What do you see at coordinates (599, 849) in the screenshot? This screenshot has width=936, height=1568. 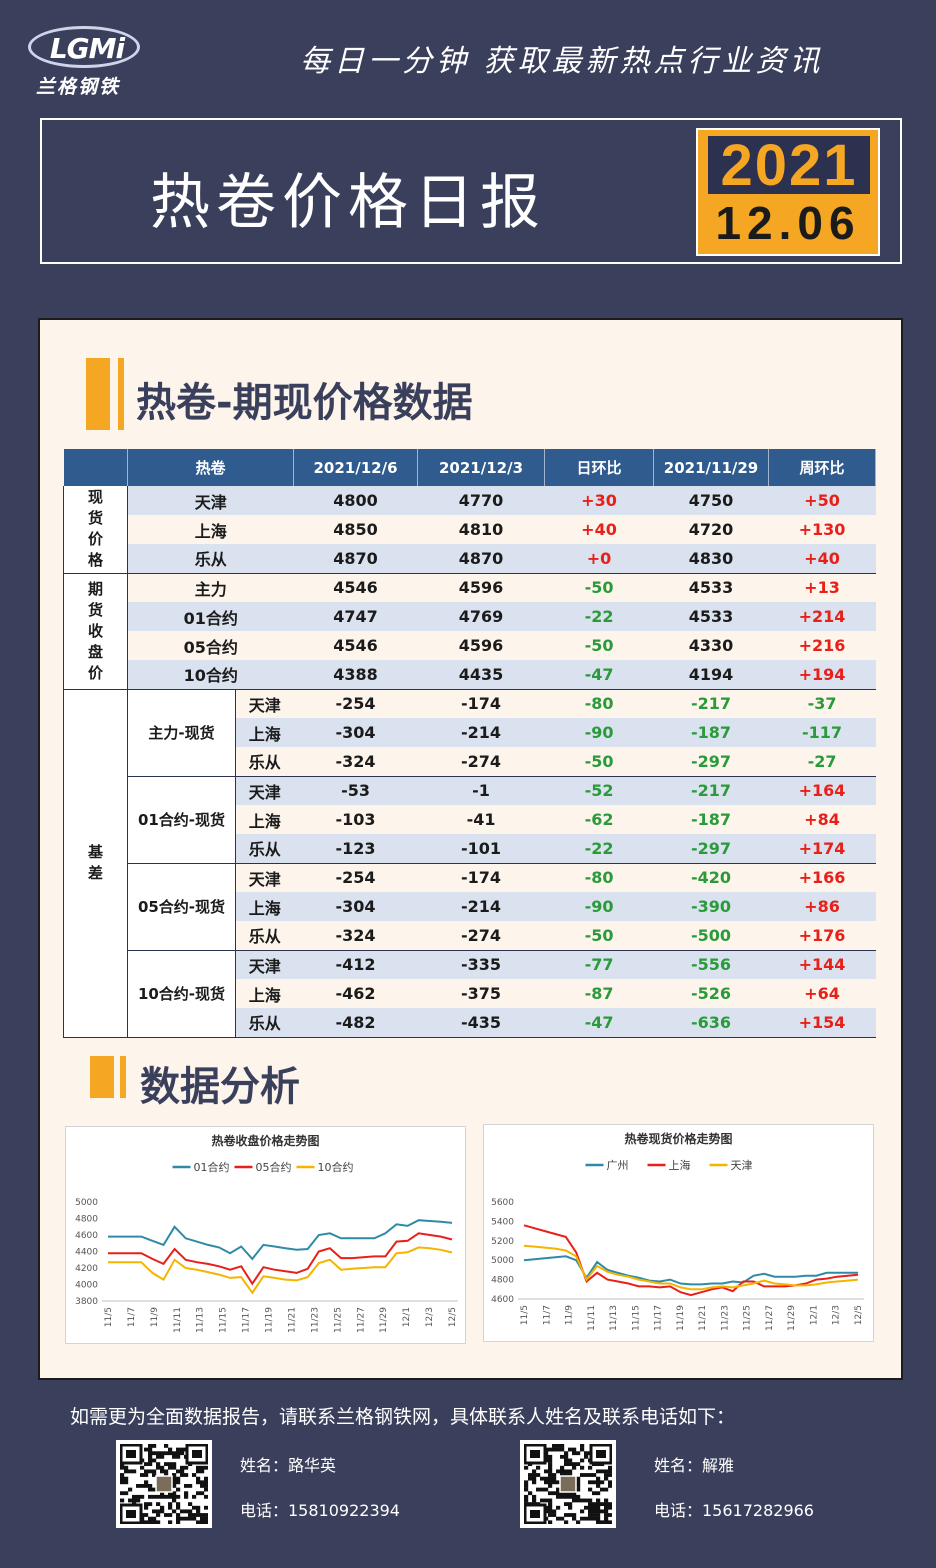 I see `table-cell: -22` at bounding box center [599, 849].